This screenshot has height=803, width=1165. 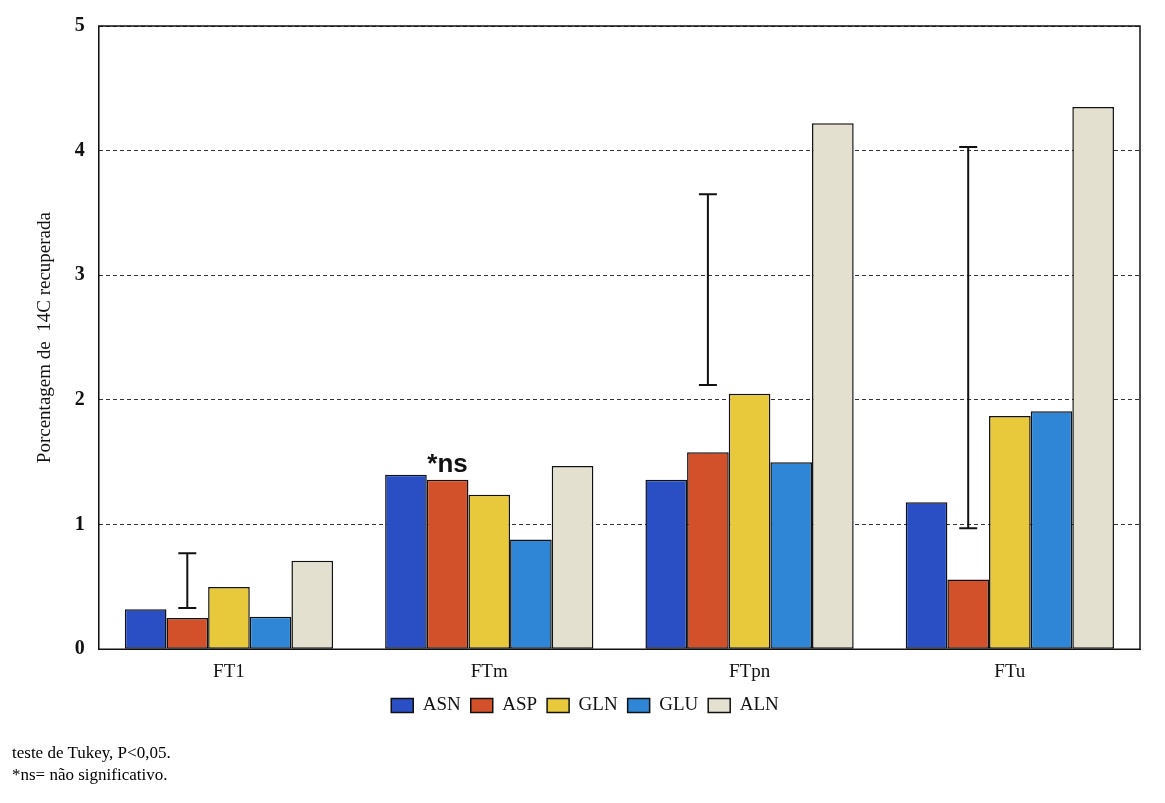 I want to click on legend-label: ALN, so click(x=759, y=704).